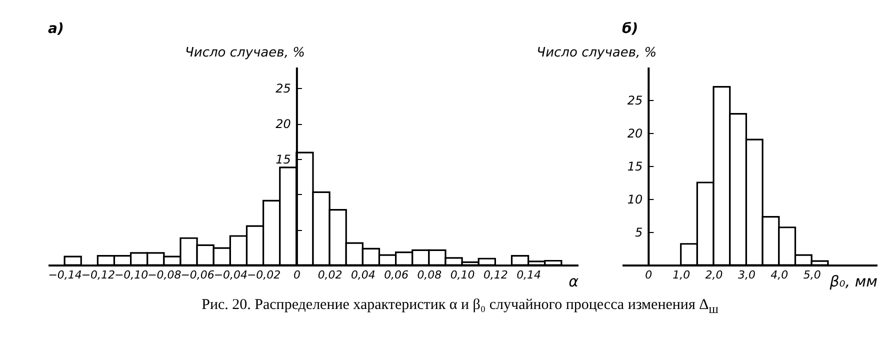 This screenshot has height=360, width=895. Describe the element at coordinates (635, 199) in the screenshot. I see `y-tick-label: 10` at that location.